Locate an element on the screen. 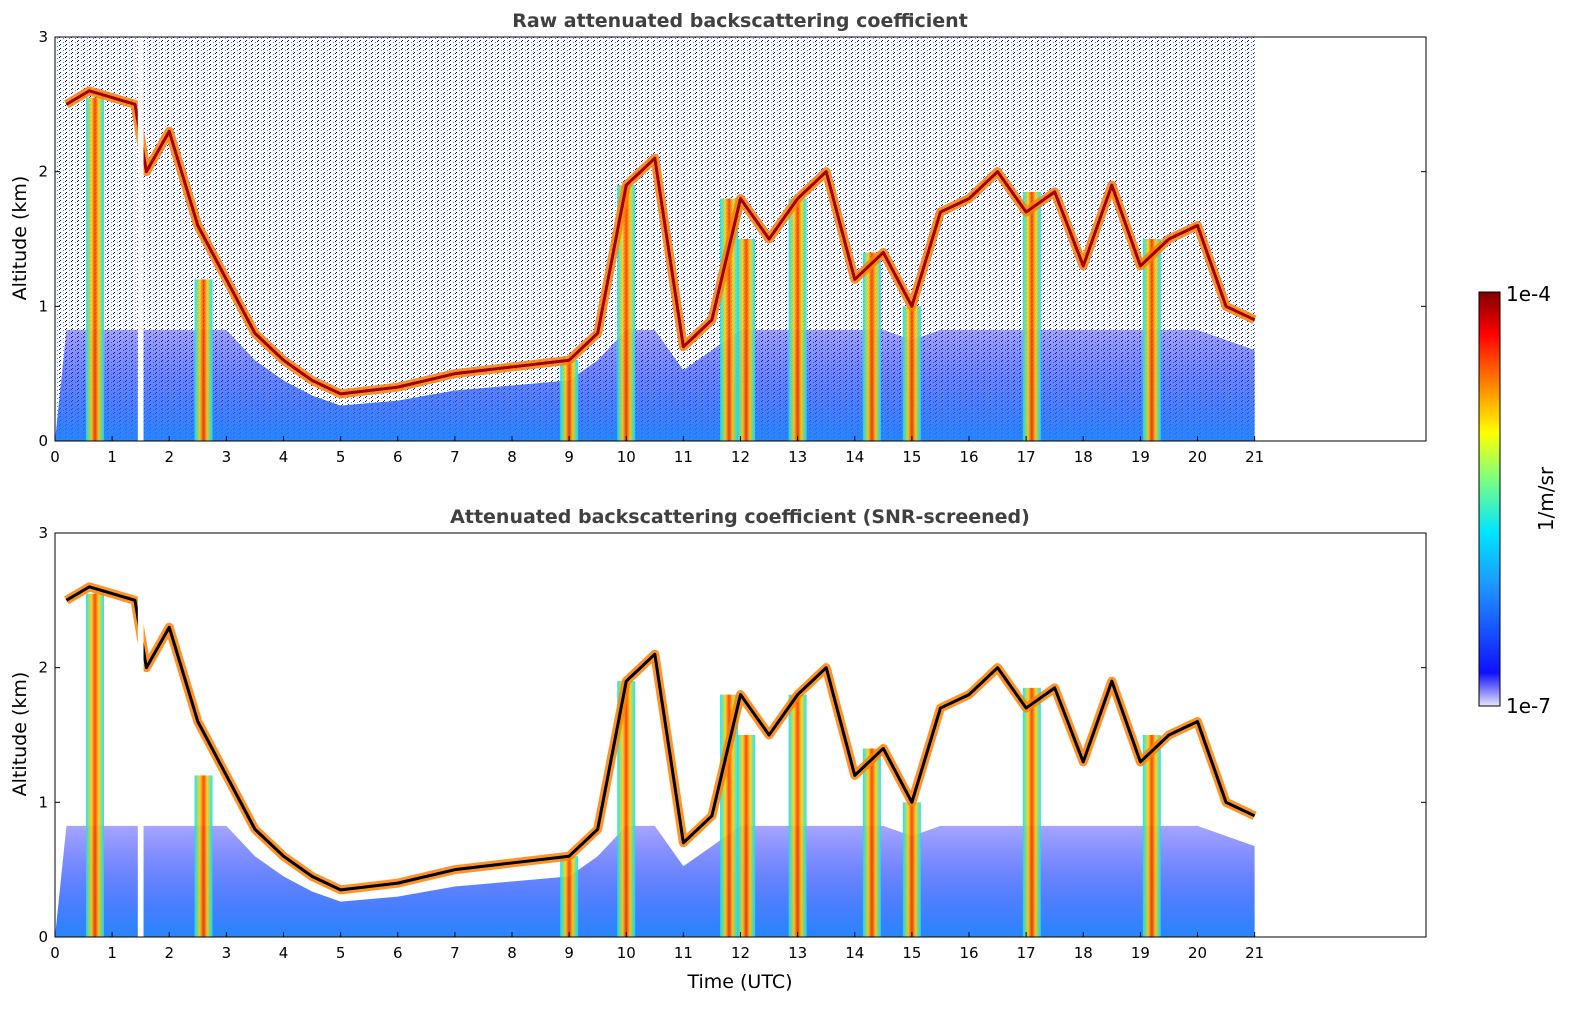 The image size is (1595, 1020). panel-2-y-axis-label: Altitude (km) is located at coordinates (20, 734).